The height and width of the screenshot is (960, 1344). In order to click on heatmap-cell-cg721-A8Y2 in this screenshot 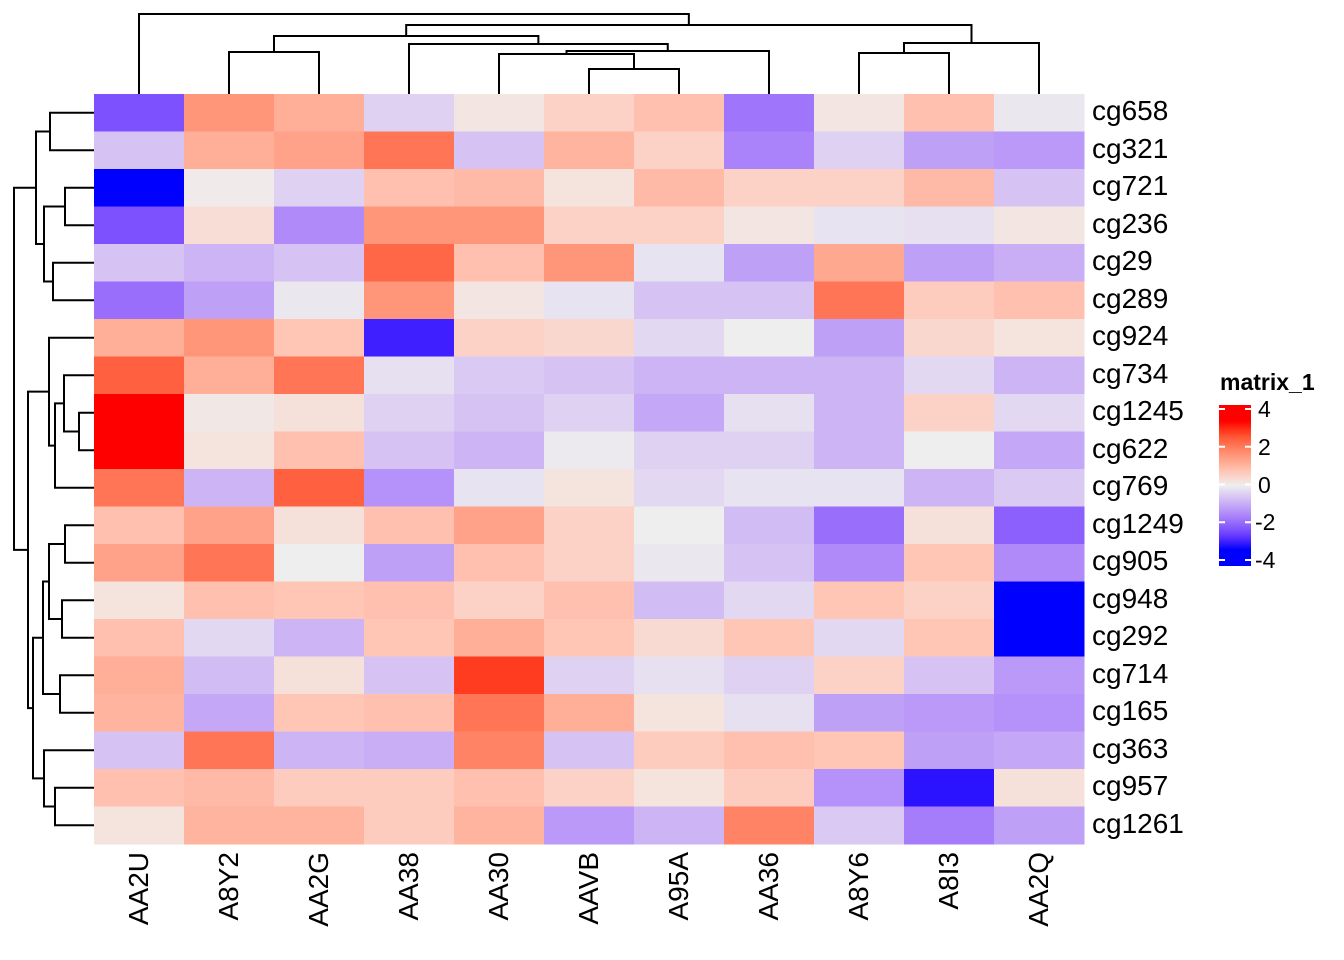, I will do `click(229, 188)`.